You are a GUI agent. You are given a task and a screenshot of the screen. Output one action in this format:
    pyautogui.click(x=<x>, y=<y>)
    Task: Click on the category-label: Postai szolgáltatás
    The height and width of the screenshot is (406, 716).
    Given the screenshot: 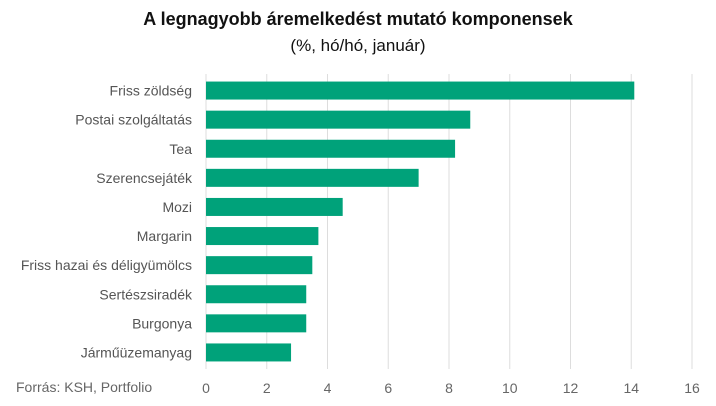 What is the action you would take?
    pyautogui.click(x=133, y=120)
    